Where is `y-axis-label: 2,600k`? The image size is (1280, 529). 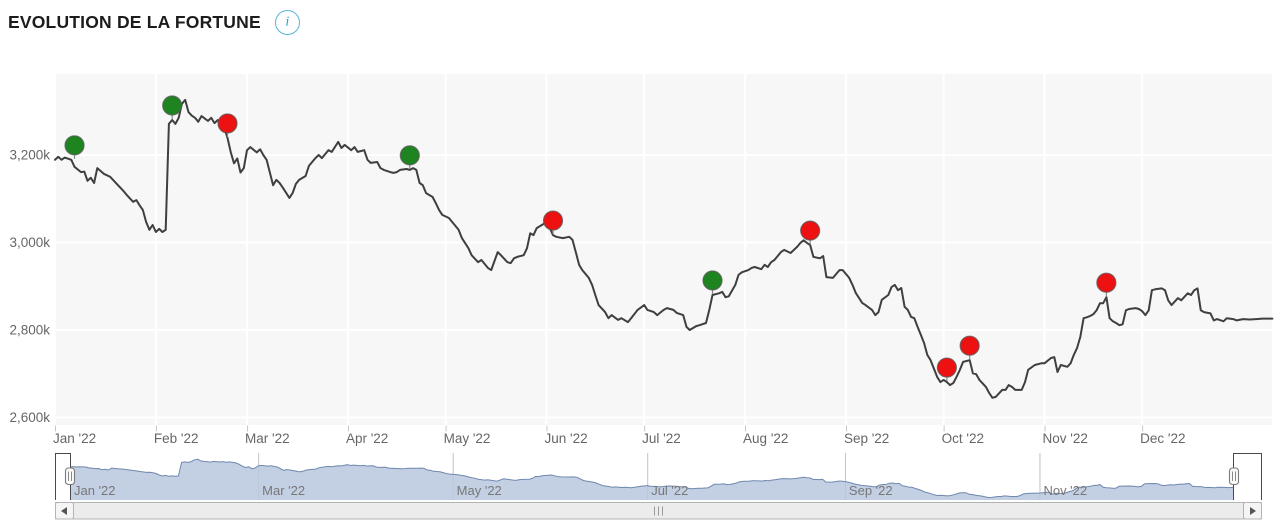 y-axis-label: 2,600k is located at coordinates (29, 417).